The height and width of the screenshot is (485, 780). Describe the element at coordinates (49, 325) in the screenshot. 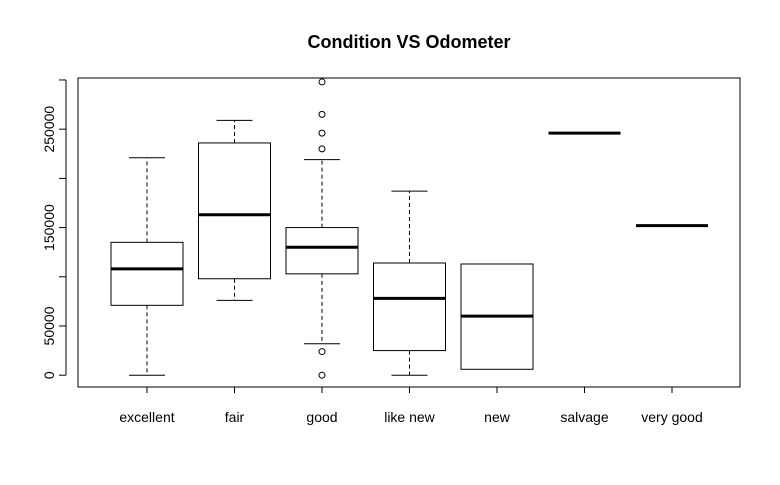

I see `y-tick-label: 50000` at that location.